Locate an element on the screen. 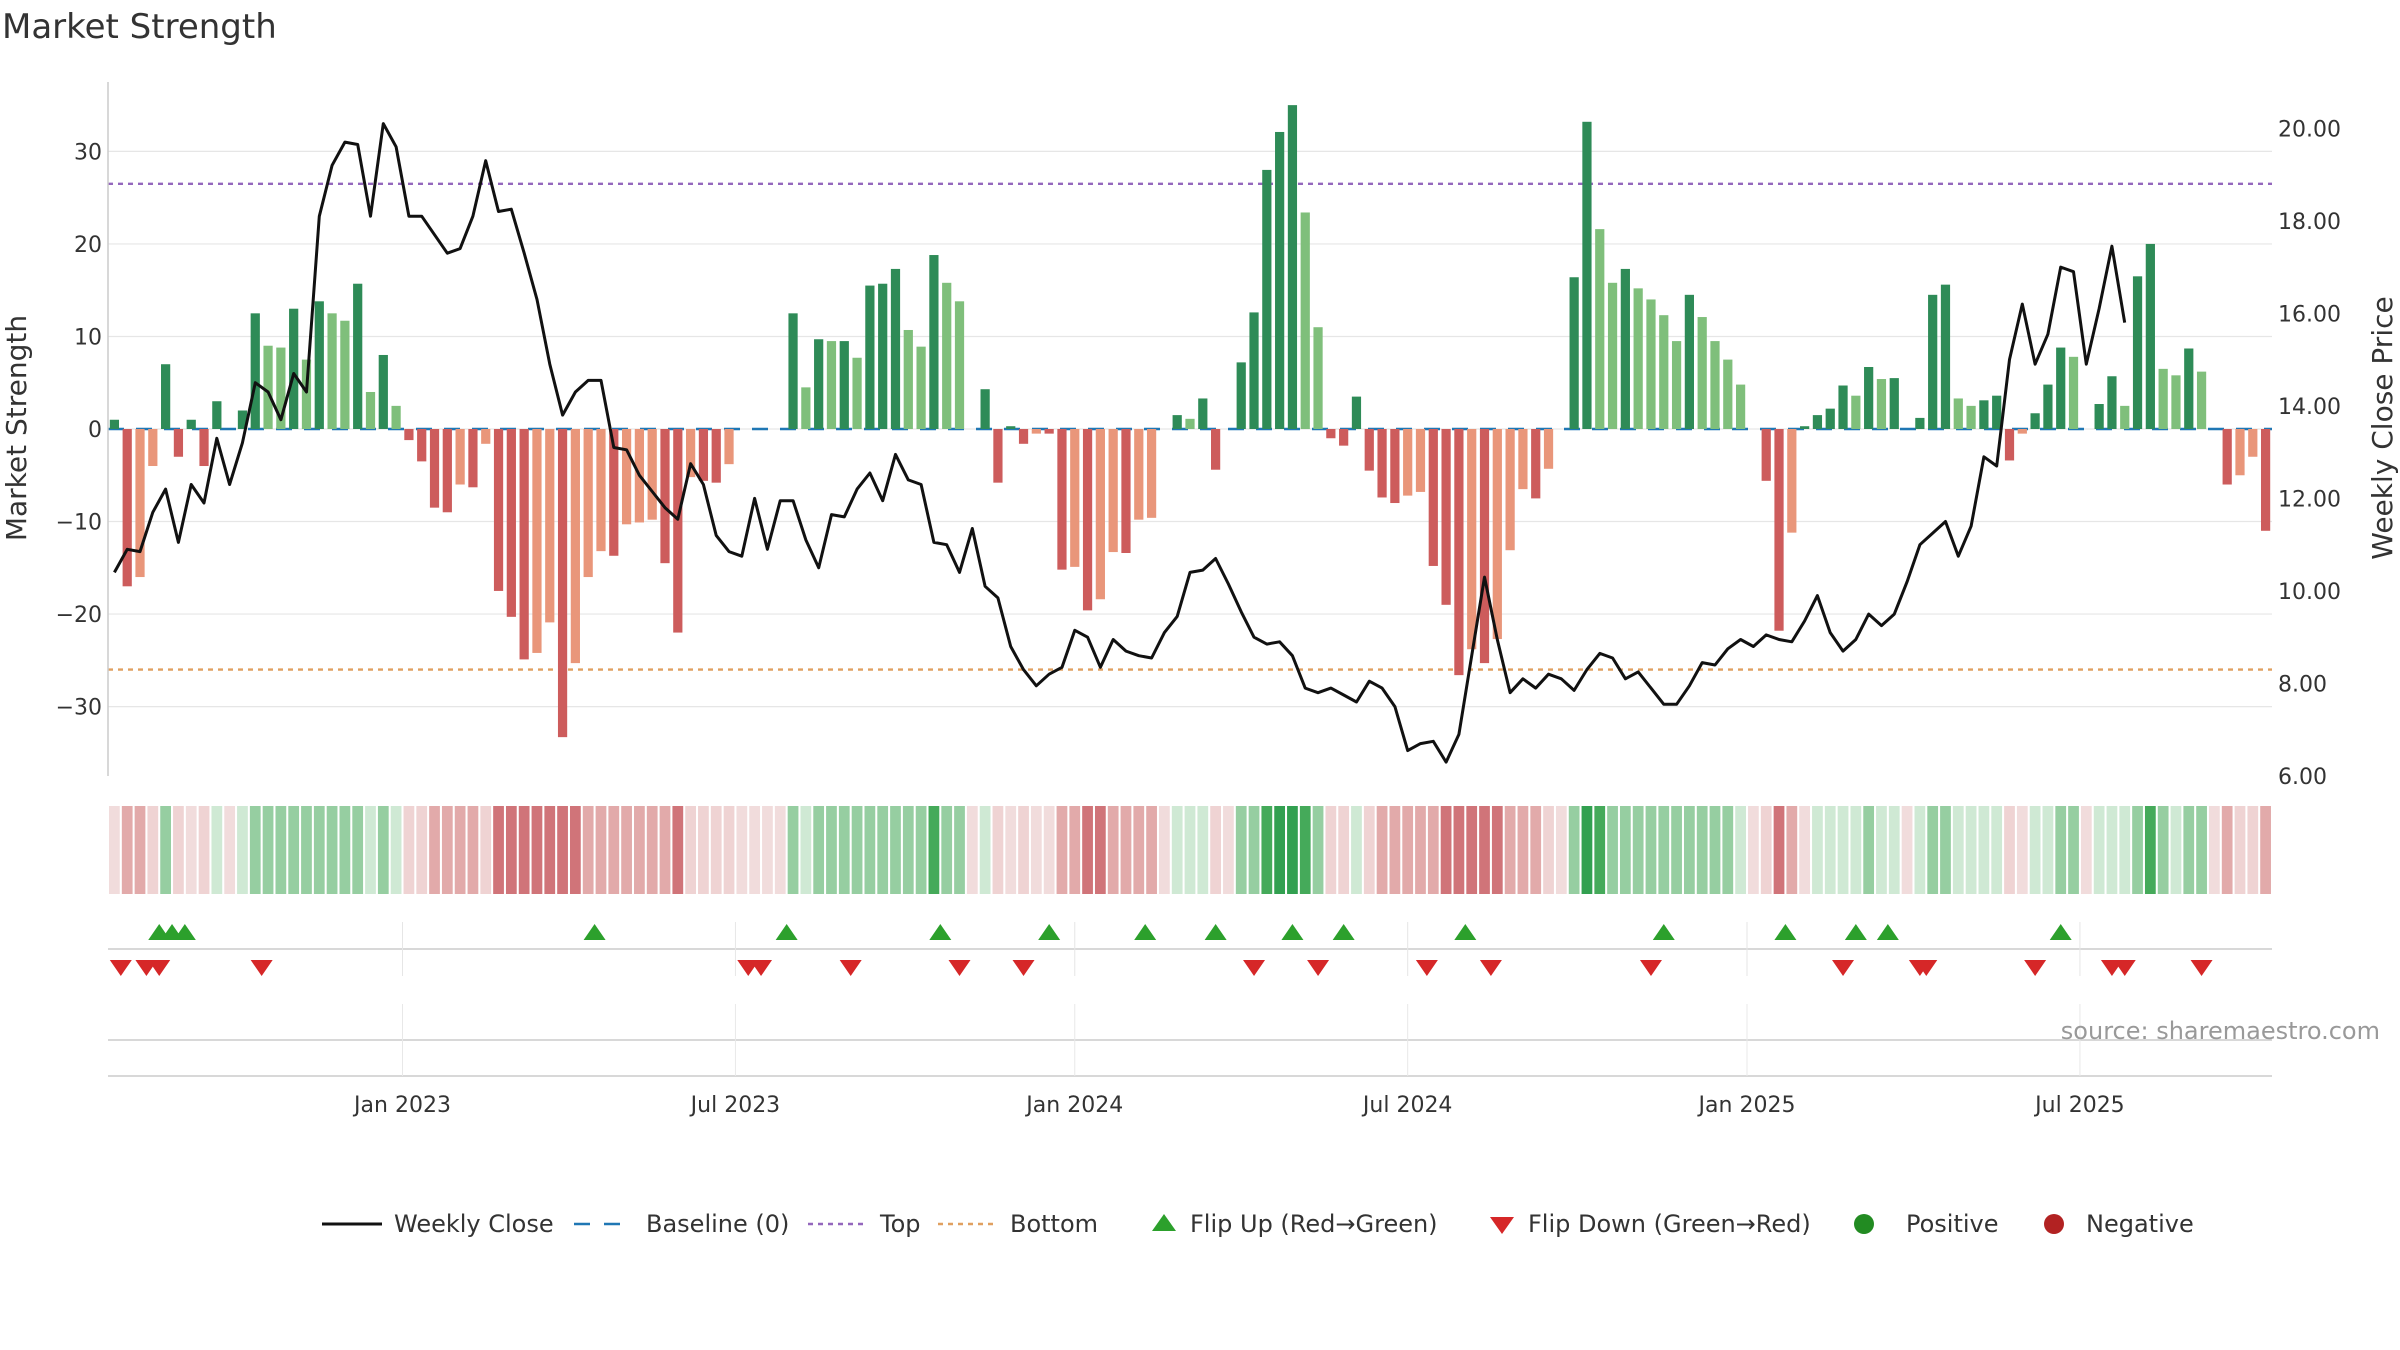  left-axis-title: Market Strength is located at coordinates (16, 428).